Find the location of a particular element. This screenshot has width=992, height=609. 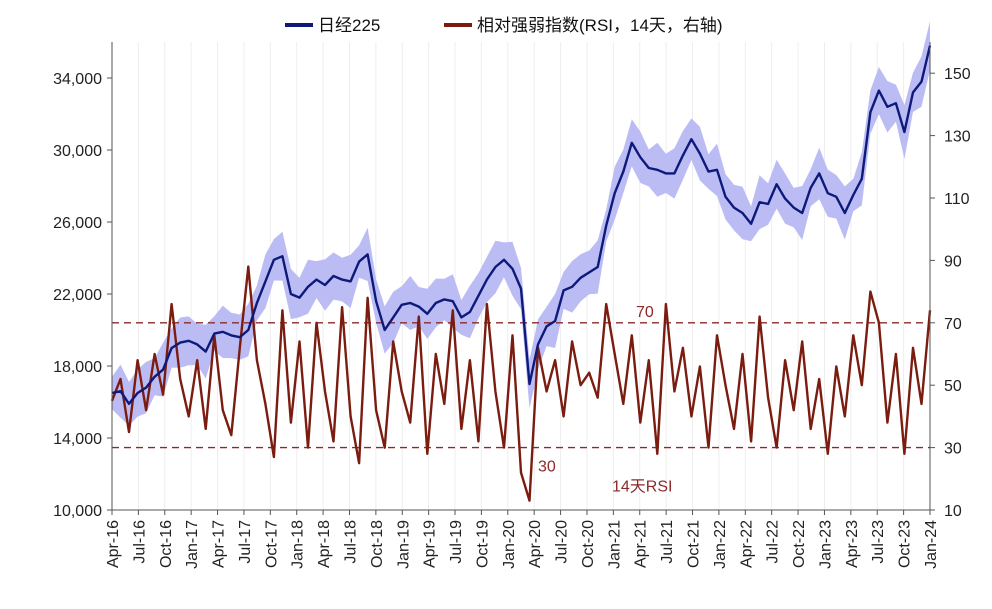

x-tick-label: Oct-23 is located at coordinates (905, 544).